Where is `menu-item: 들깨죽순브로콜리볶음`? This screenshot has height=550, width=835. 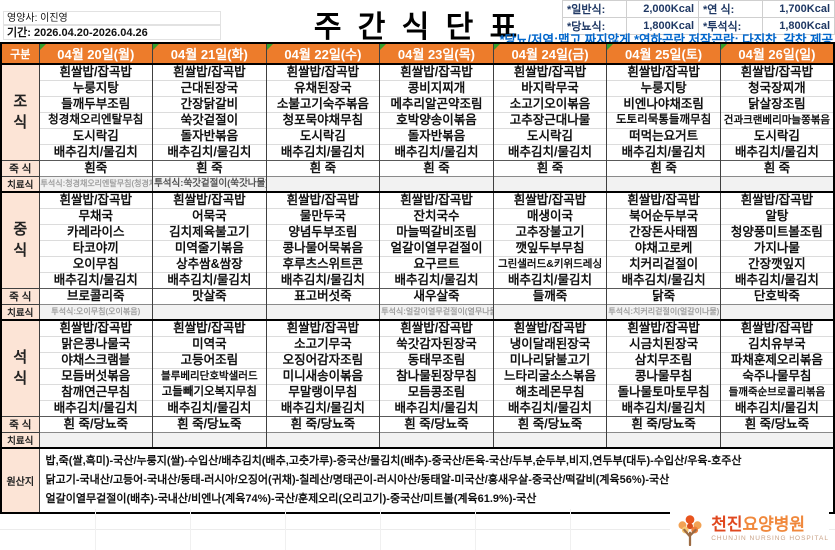 menu-item: 들깨죽순브로콜리볶음 is located at coordinates (776, 392).